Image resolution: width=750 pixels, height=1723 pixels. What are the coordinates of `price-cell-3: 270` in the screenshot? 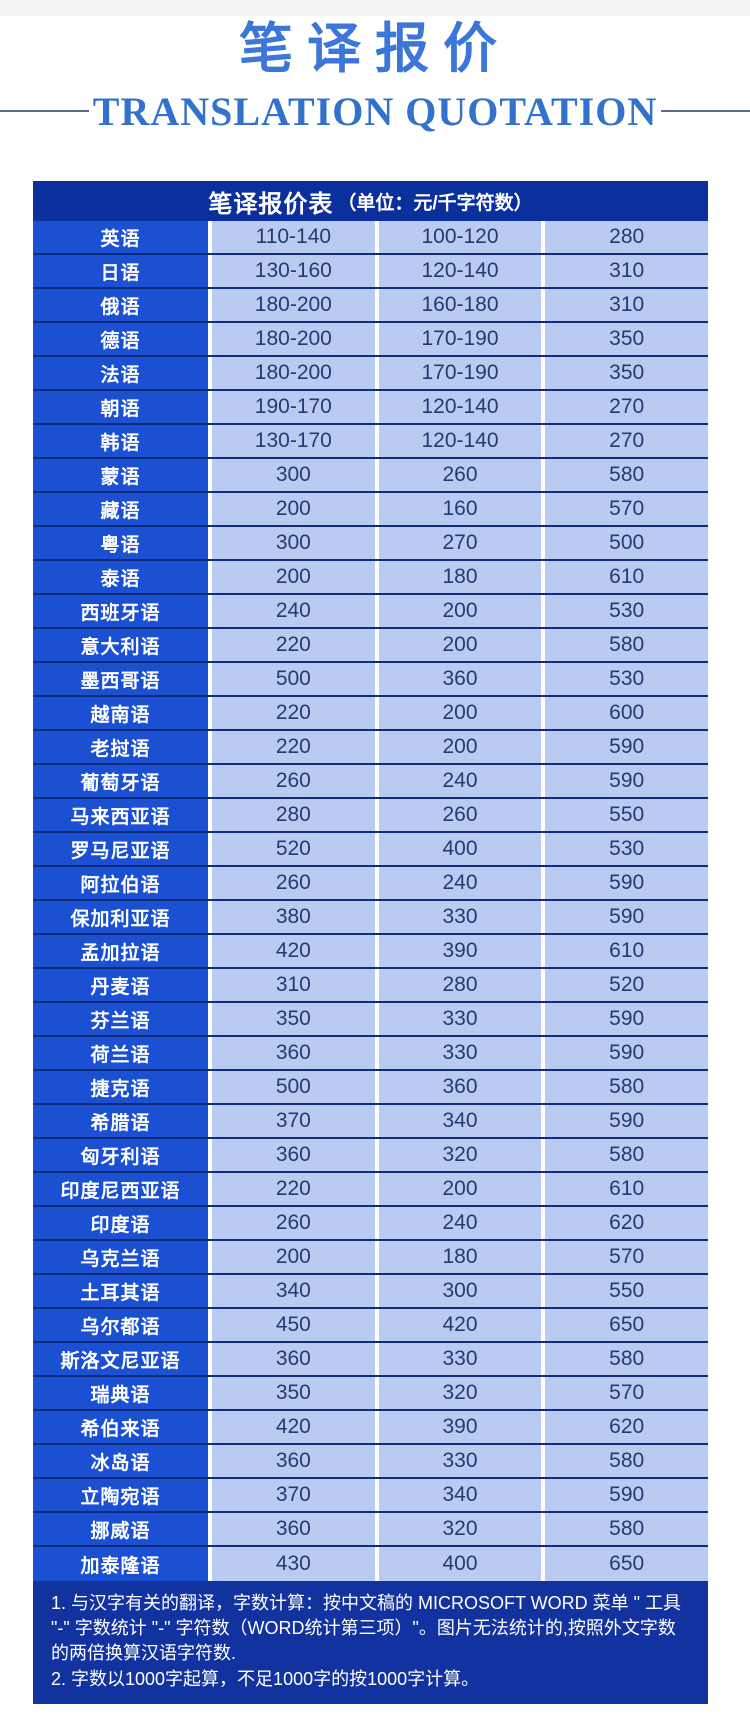 It's located at (627, 441).